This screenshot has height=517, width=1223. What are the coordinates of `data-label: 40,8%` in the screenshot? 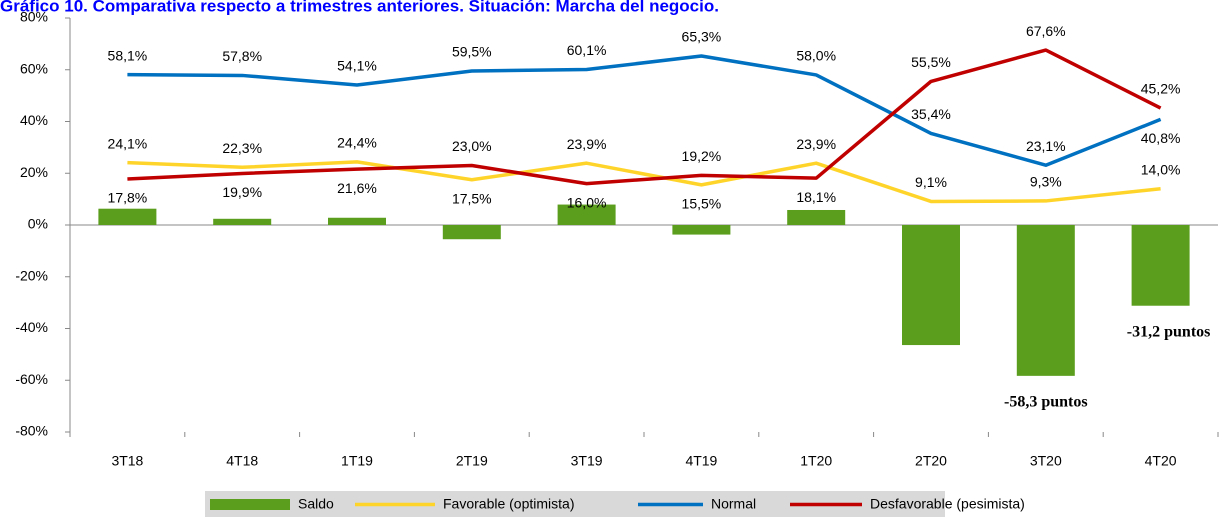 It's located at (1161, 138).